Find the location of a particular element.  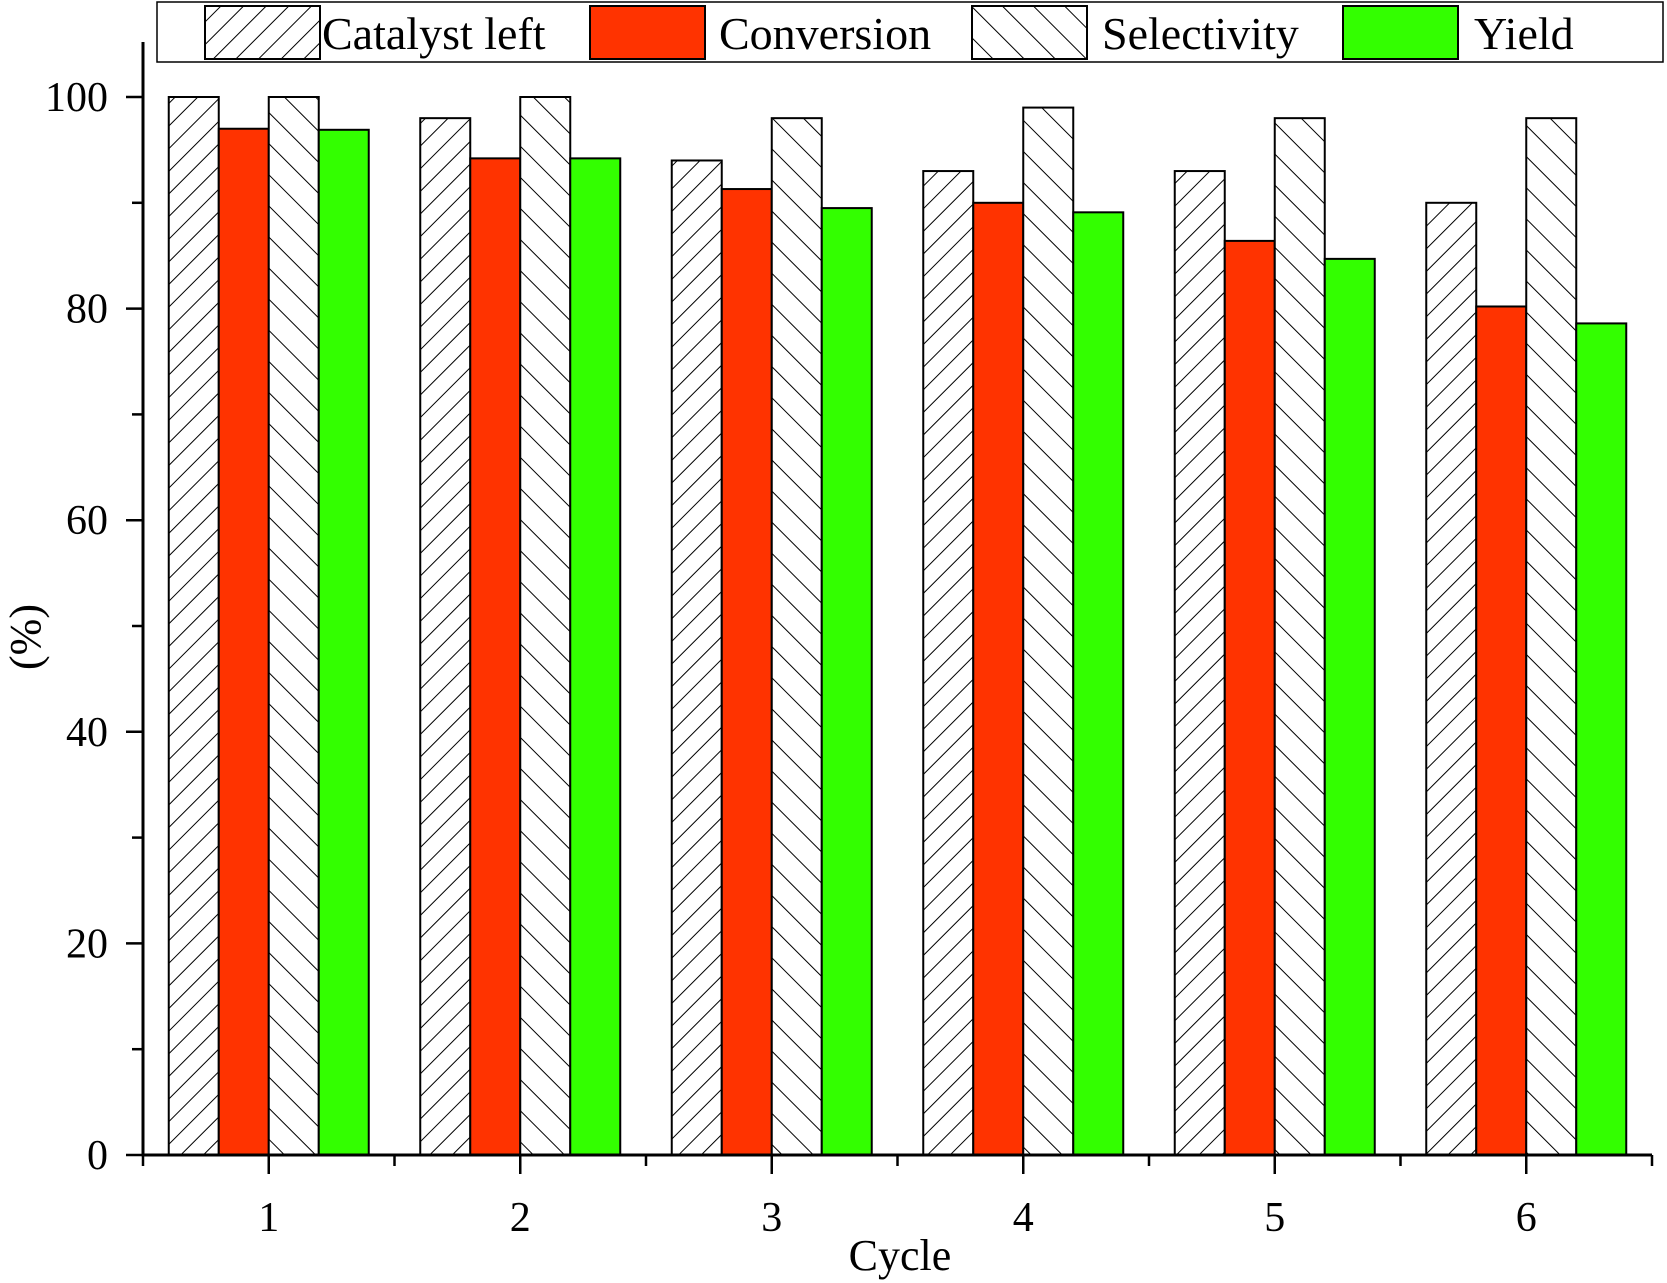

x-tick-label-4: 4 is located at coordinates (1023, 1218).